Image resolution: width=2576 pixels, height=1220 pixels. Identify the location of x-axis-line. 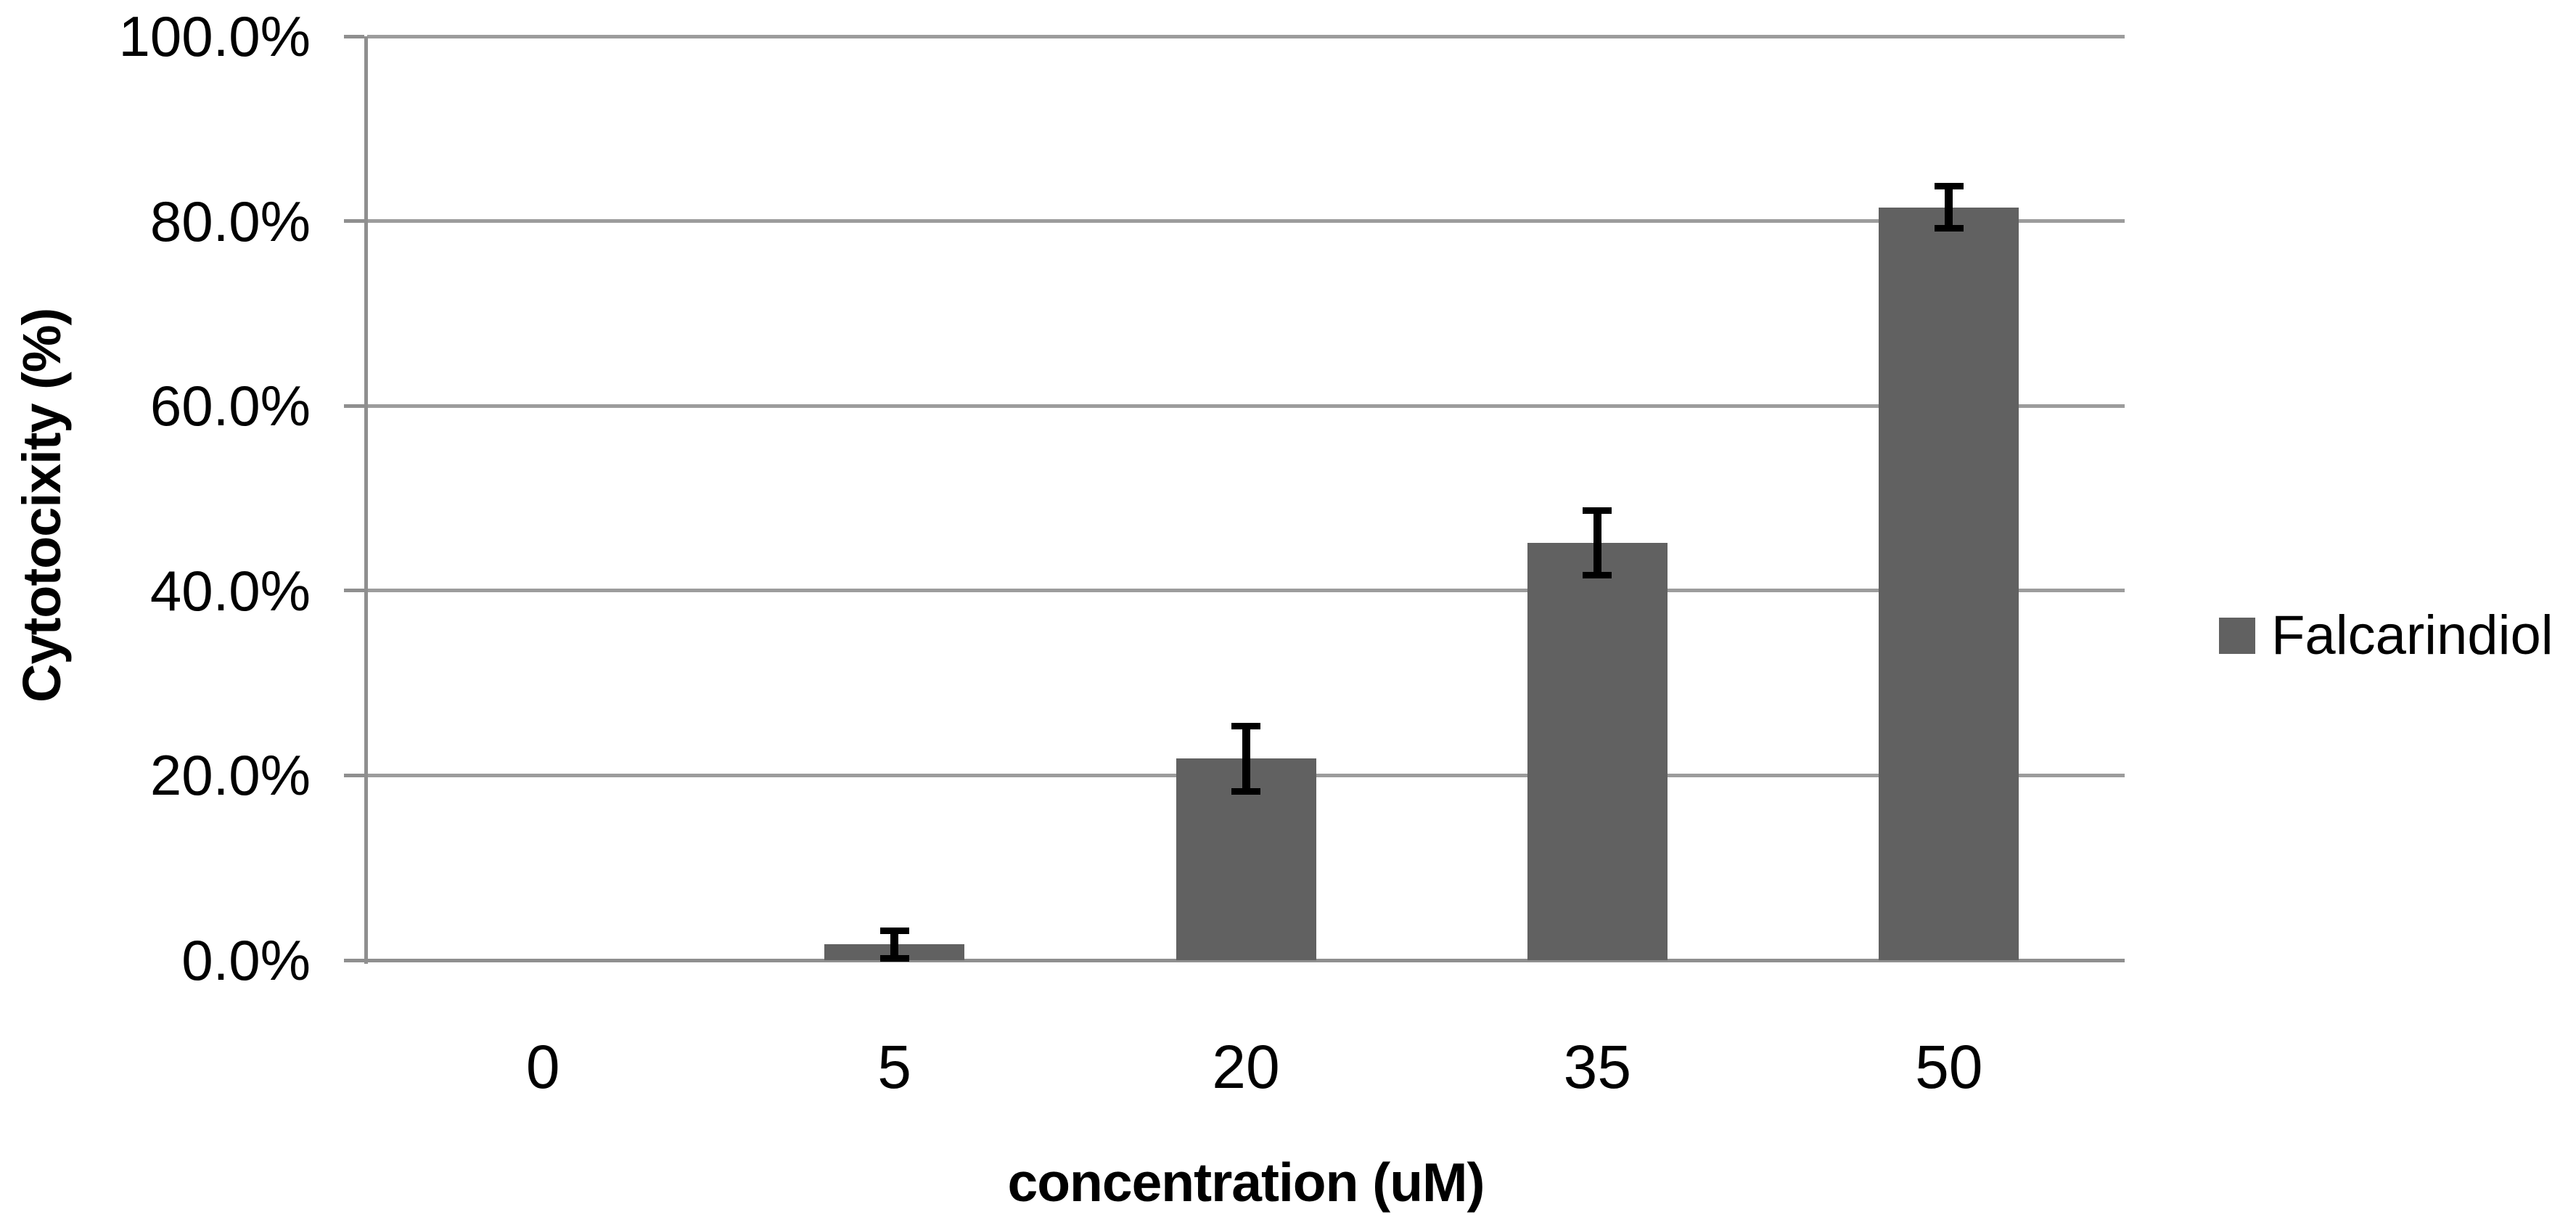
(1244, 960).